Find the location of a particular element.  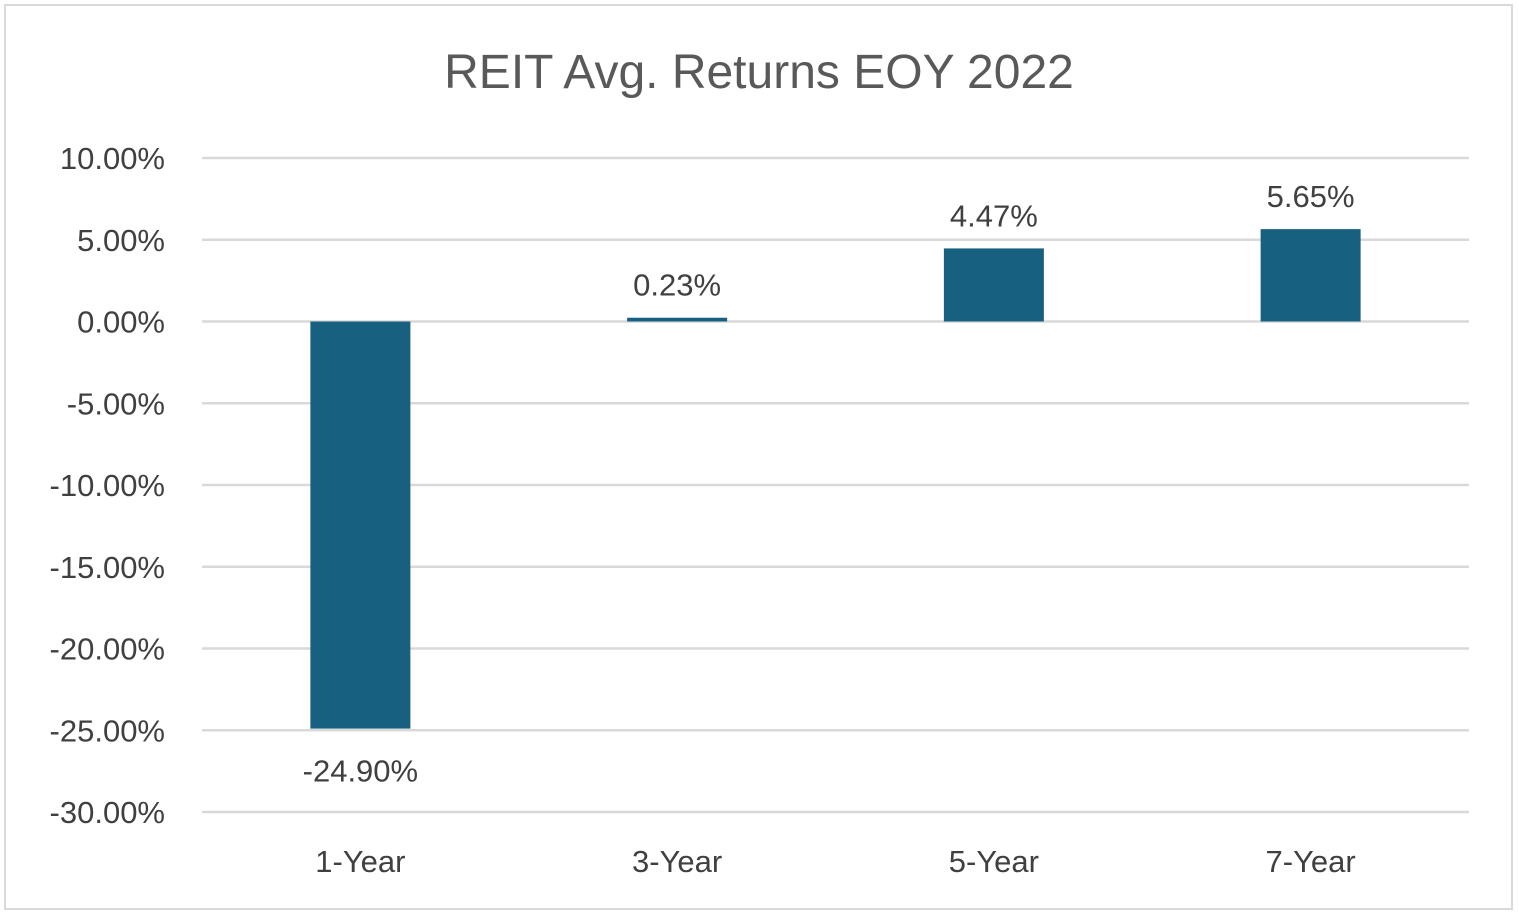

x-axis-category-labels: 1-Year 3-Year 5-Year 7-Year is located at coordinates (835, 861).